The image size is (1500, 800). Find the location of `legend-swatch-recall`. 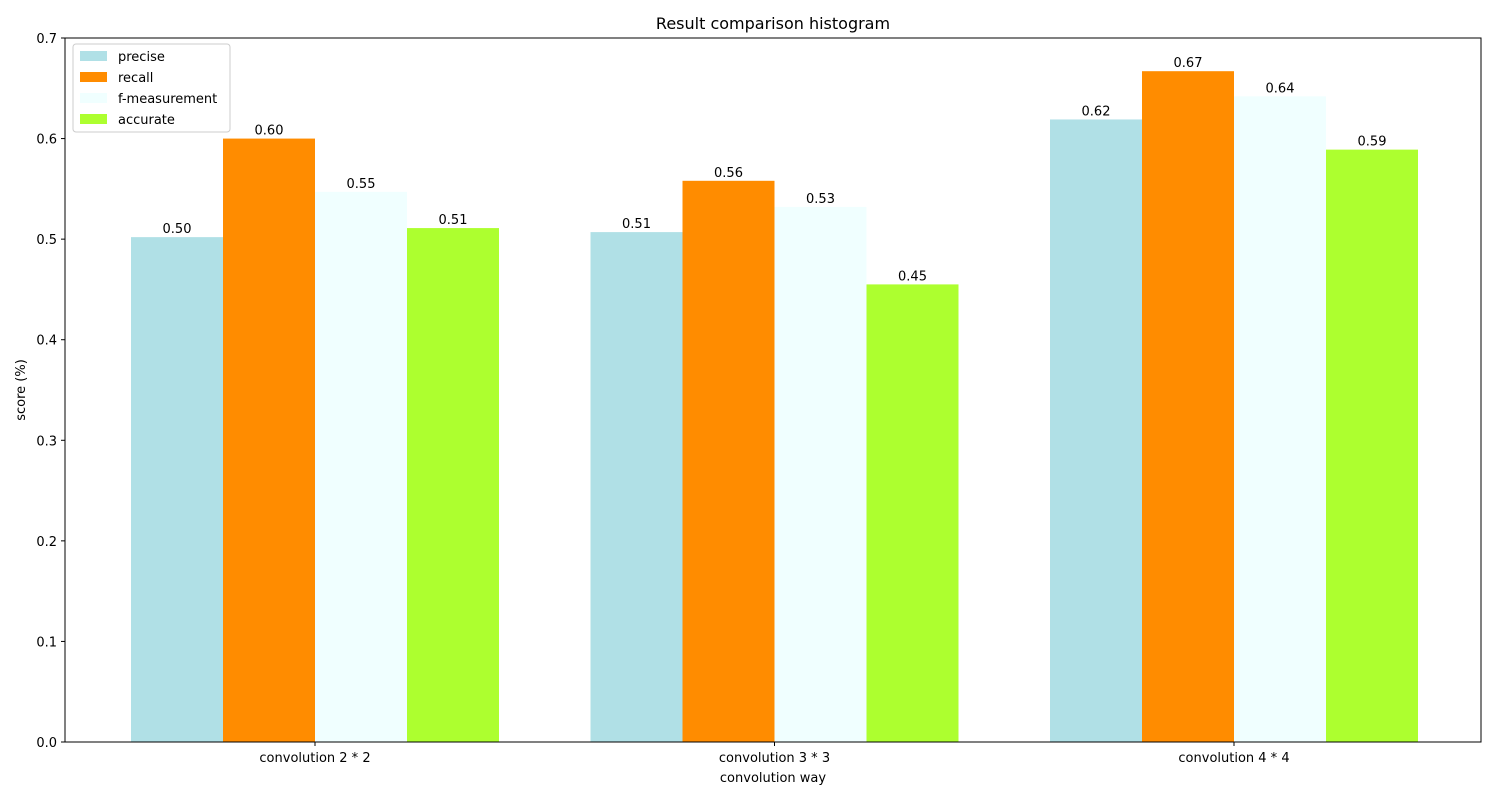

legend-swatch-recall is located at coordinates (93, 77).